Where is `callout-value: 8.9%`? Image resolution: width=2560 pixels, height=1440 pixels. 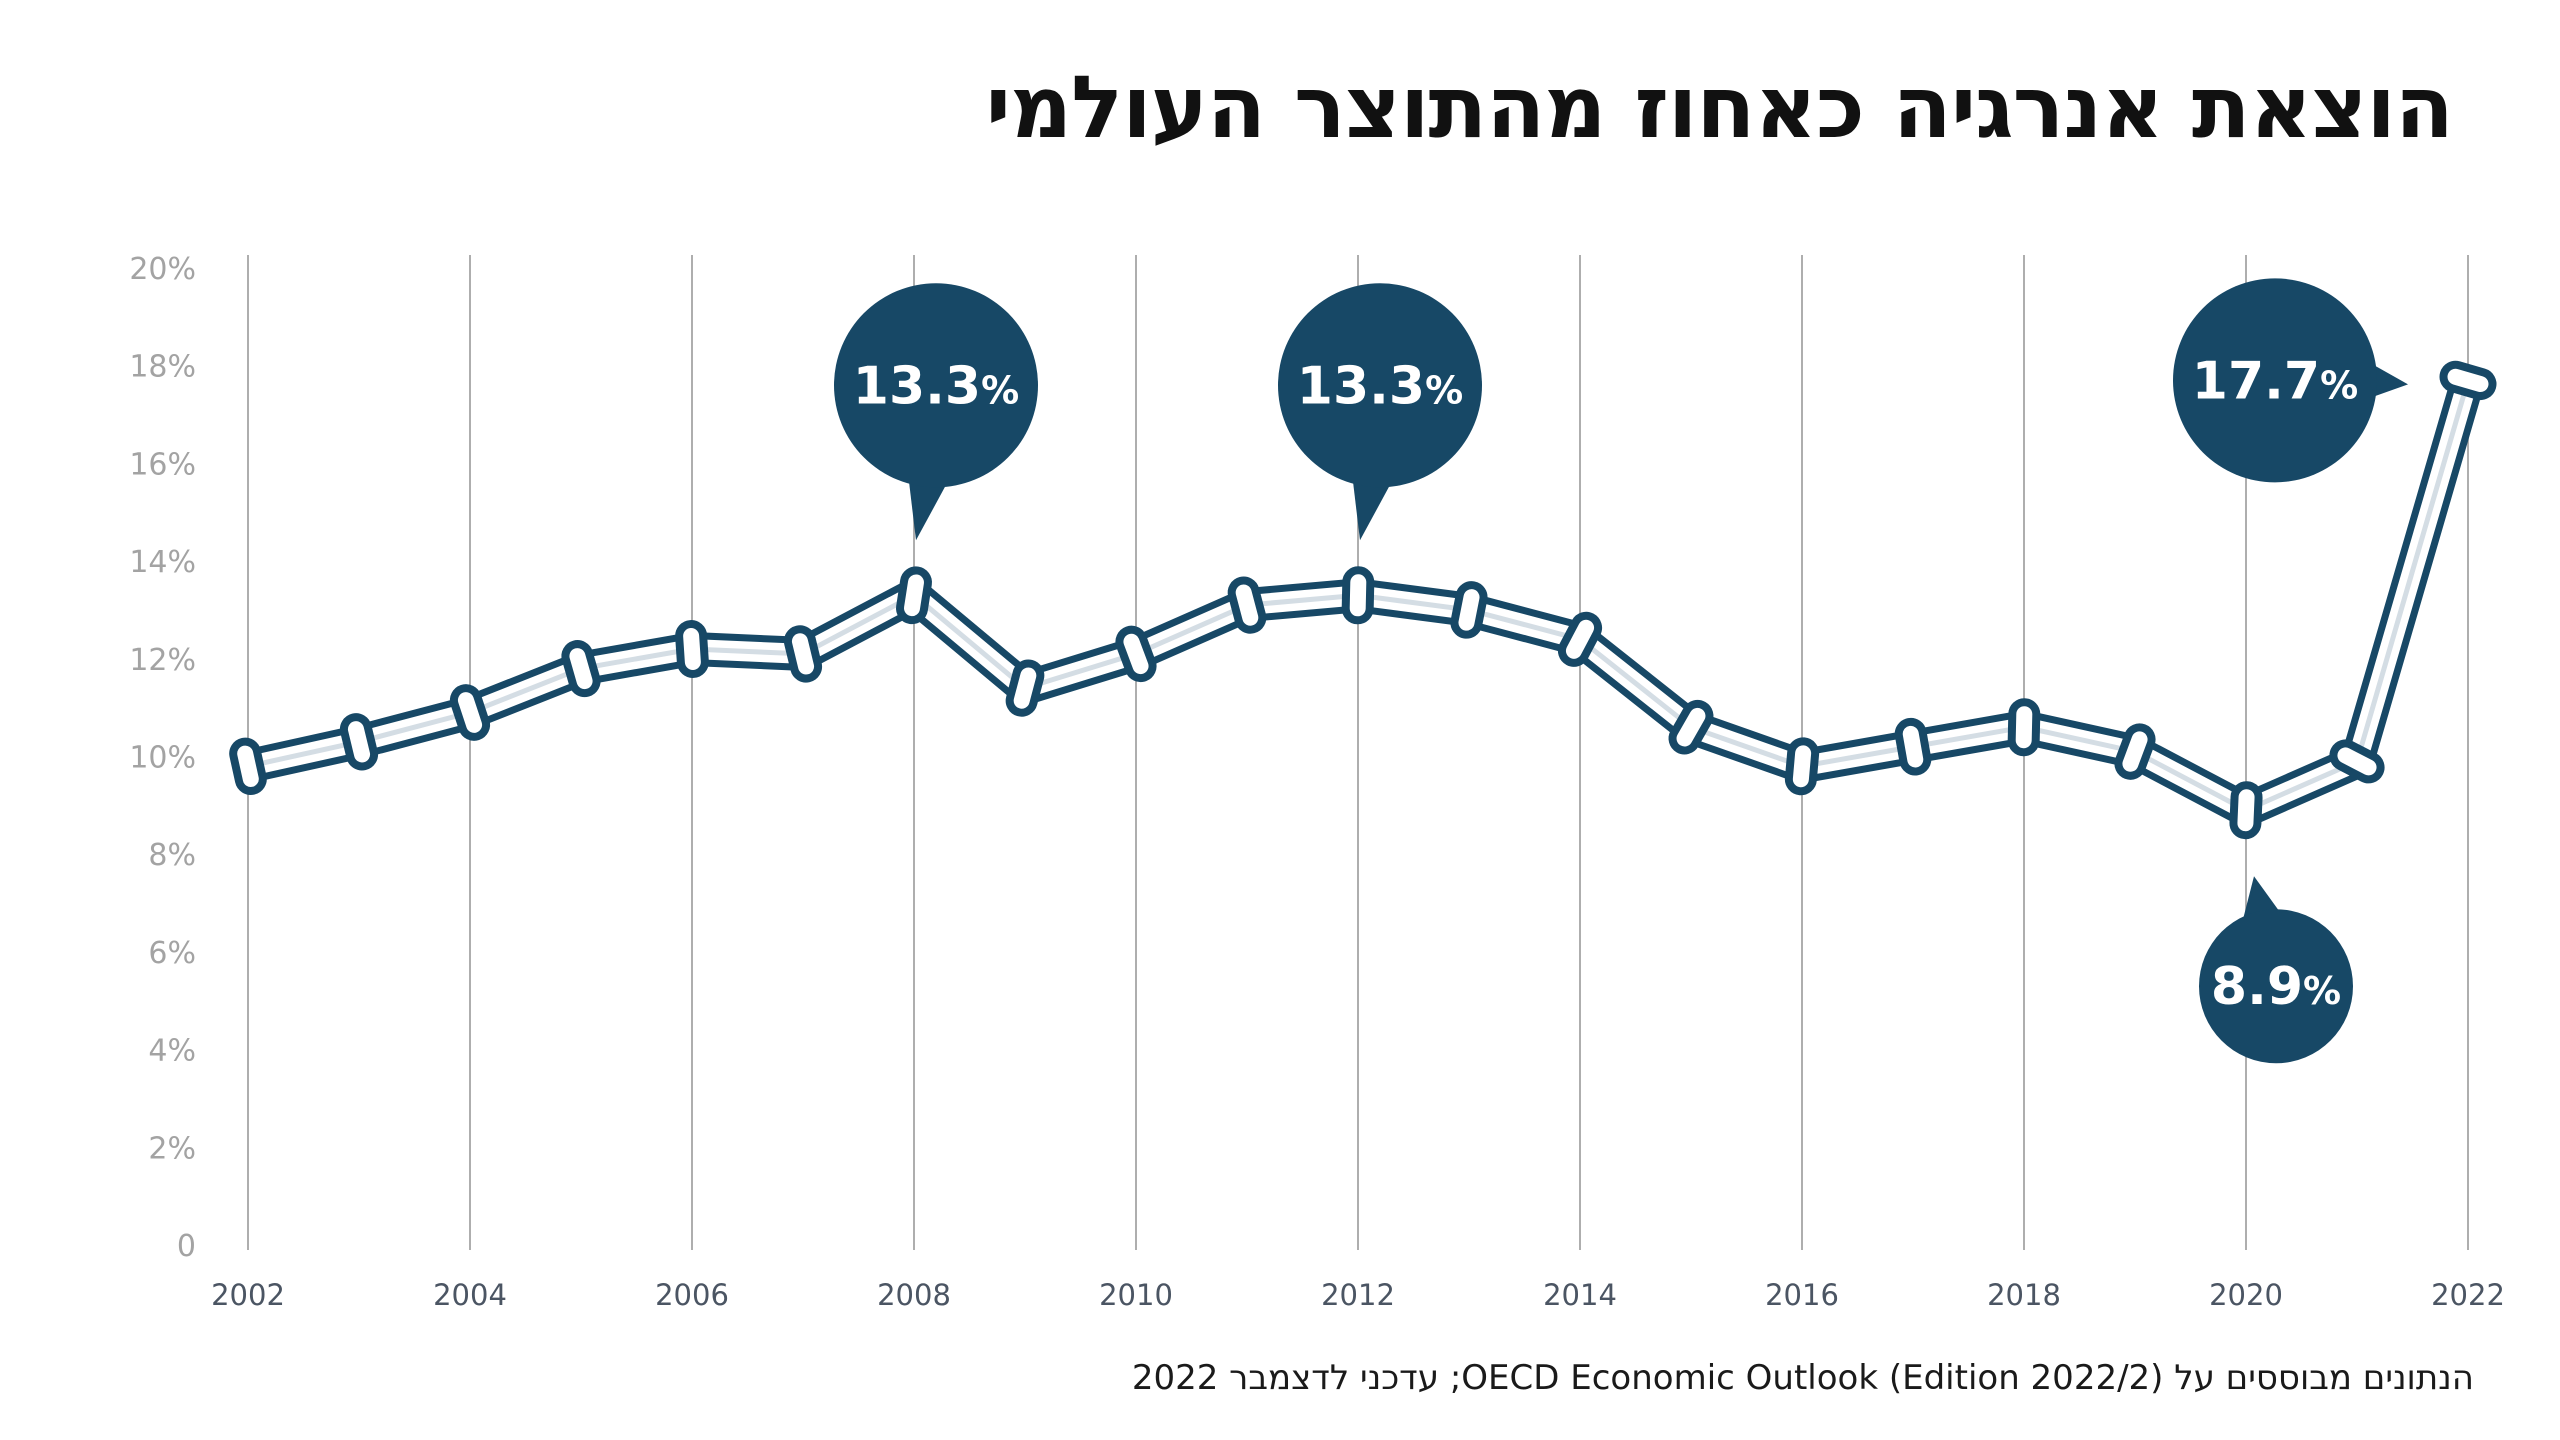 callout-value: 8.9% is located at coordinates (2276, 987).